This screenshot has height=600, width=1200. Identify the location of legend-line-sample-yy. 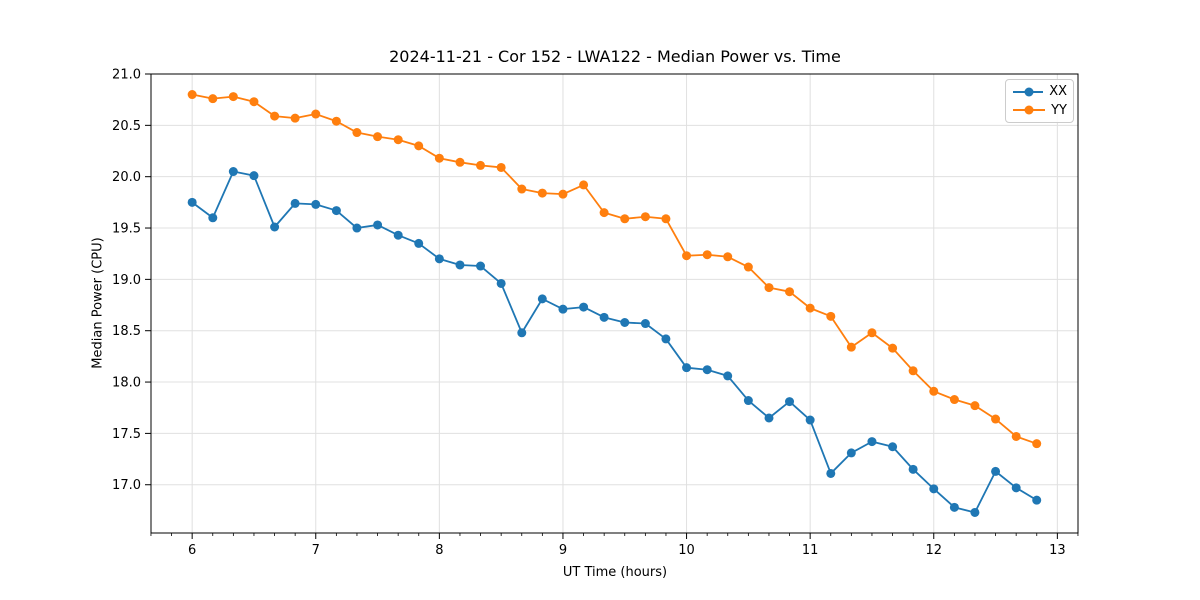
(1029, 110).